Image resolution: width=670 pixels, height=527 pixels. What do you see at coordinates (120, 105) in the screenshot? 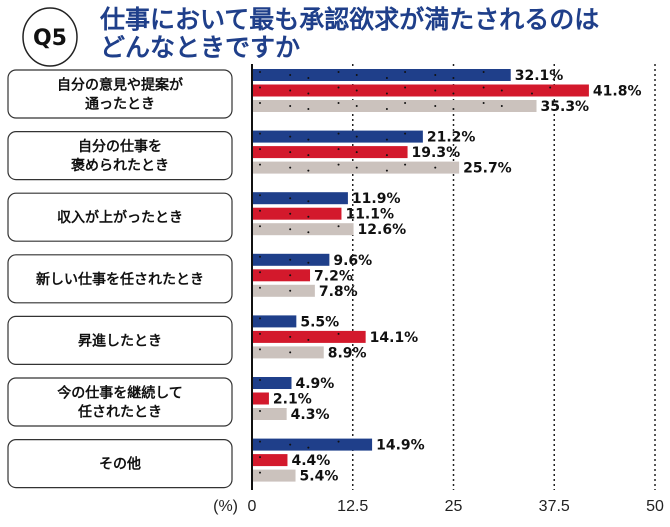
I see `category-text: 通ったとき` at bounding box center [120, 105].